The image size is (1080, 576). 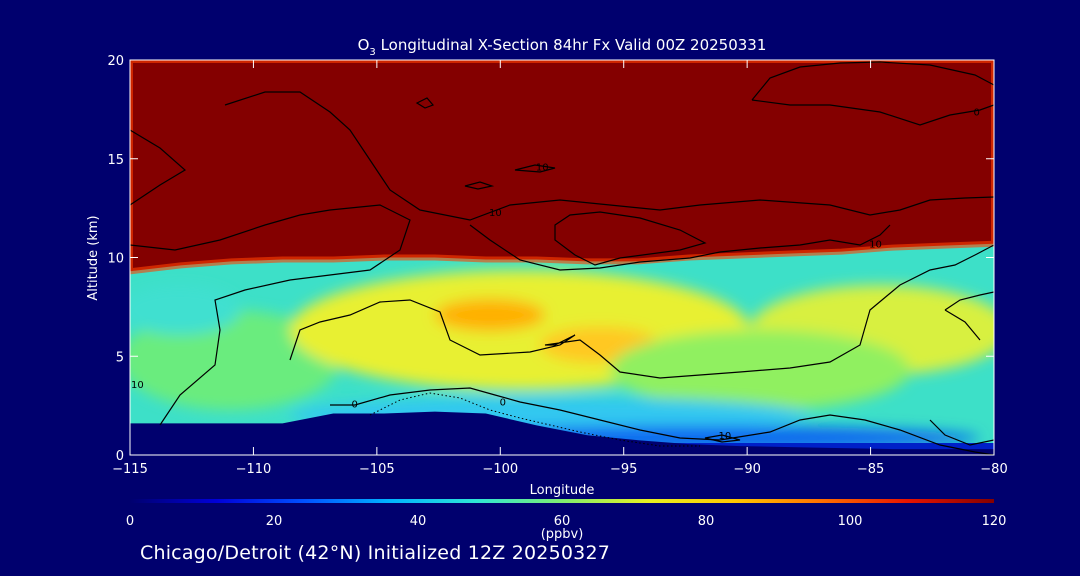 I want to click on colorbar-unit: (ppbv), so click(x=562, y=534).